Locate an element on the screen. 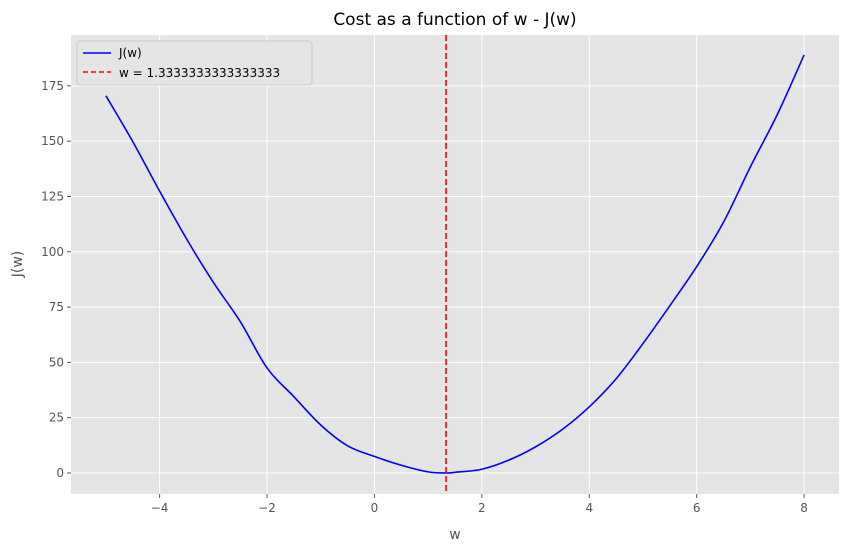 The image size is (854, 552). y-tick-label: 125 is located at coordinates (52, 196).